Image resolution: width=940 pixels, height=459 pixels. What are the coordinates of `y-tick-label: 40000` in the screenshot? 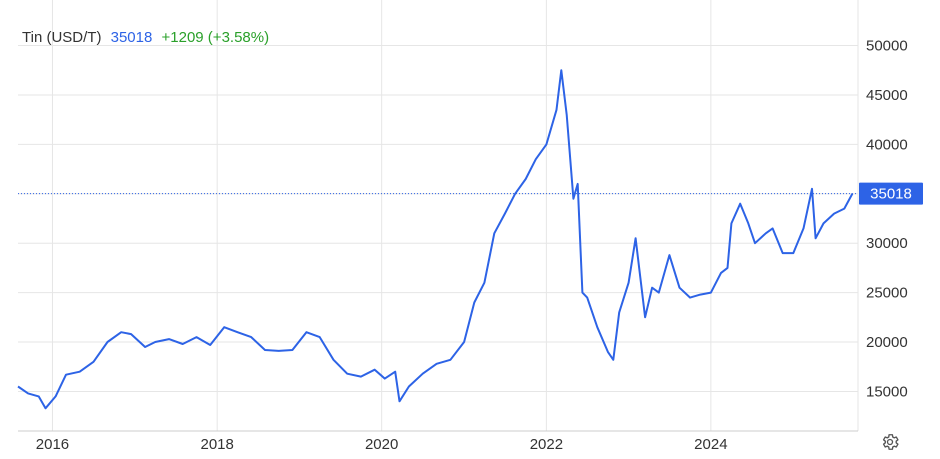 It's located at (887, 144).